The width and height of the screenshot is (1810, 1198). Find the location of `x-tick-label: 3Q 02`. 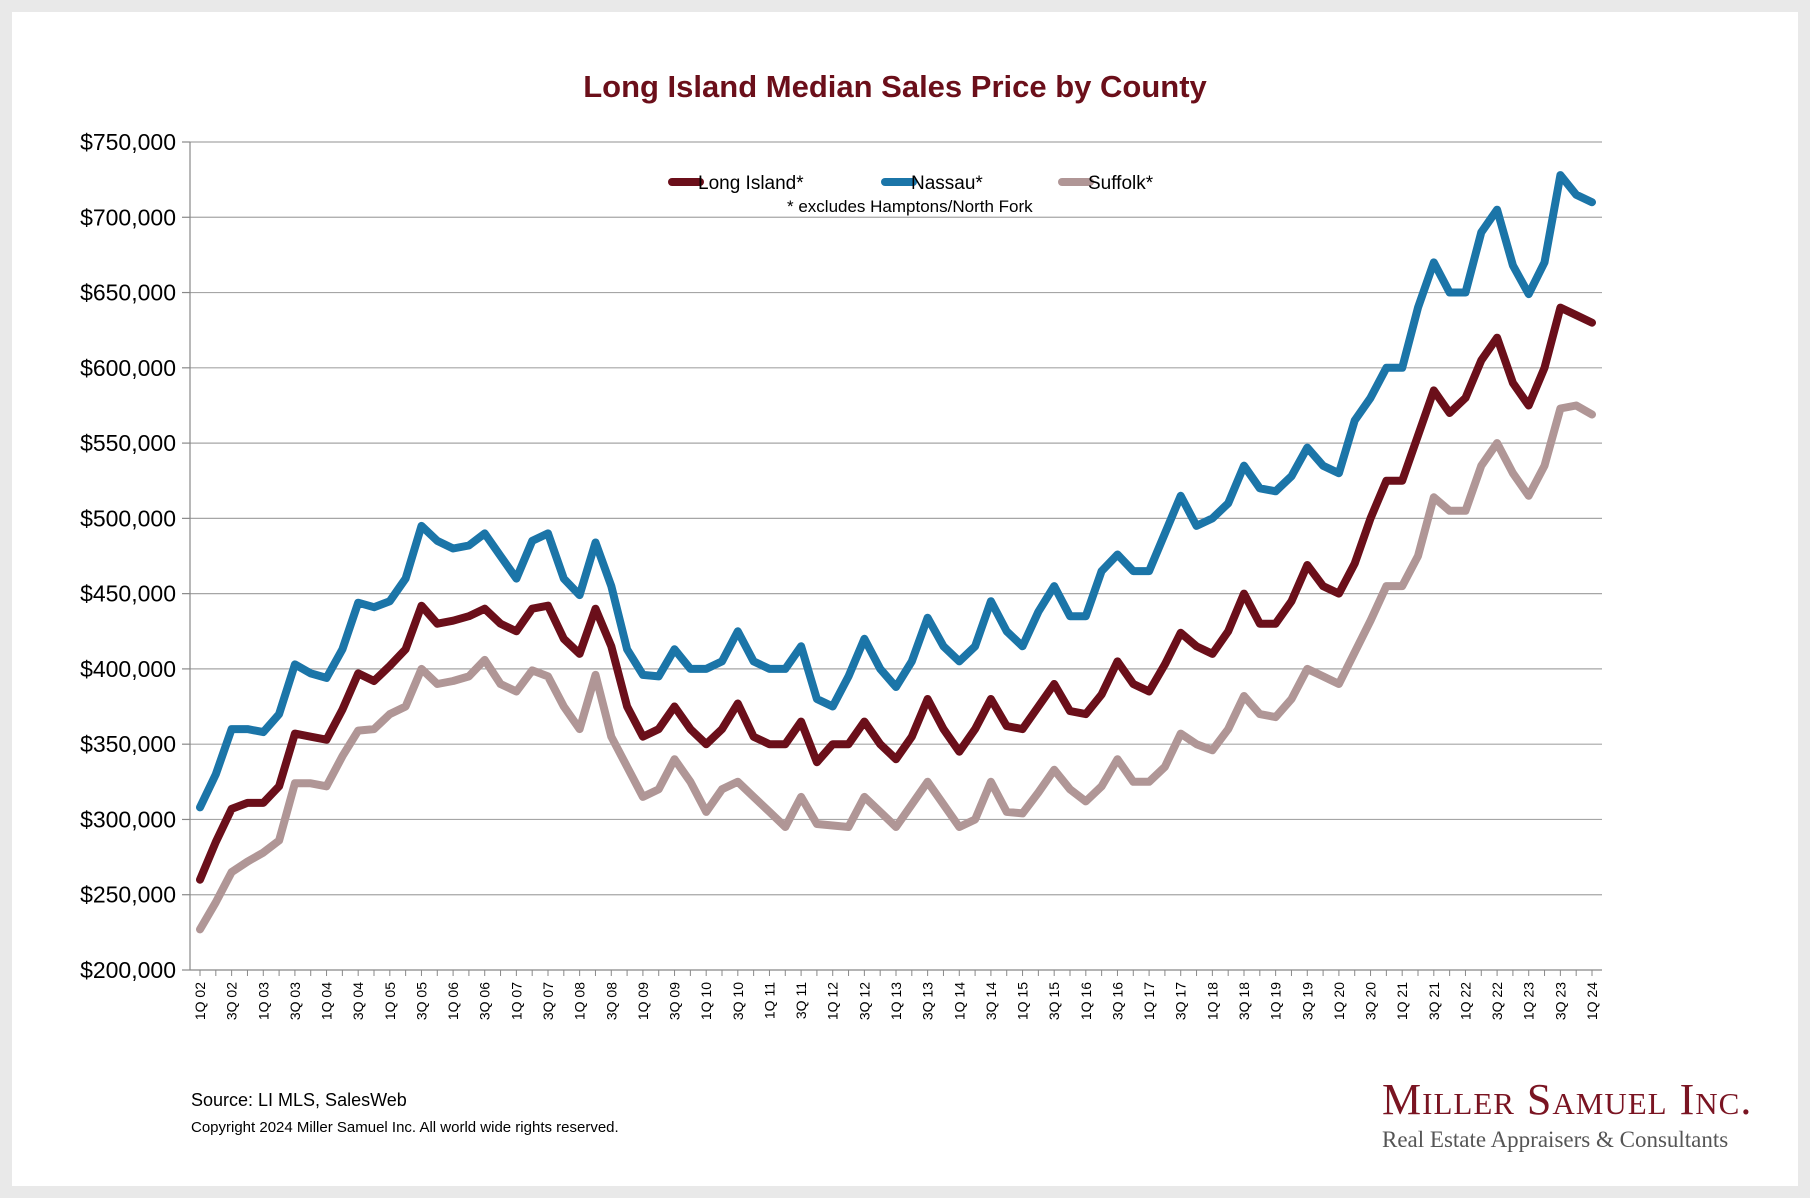

x-tick-label: 3Q 02 is located at coordinates (232, 1001).